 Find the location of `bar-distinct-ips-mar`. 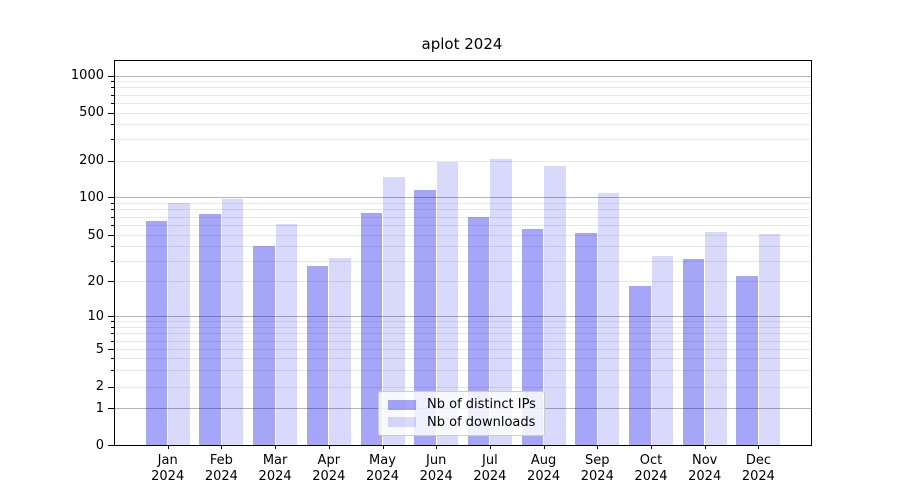

bar-distinct-ips-mar is located at coordinates (264, 345).